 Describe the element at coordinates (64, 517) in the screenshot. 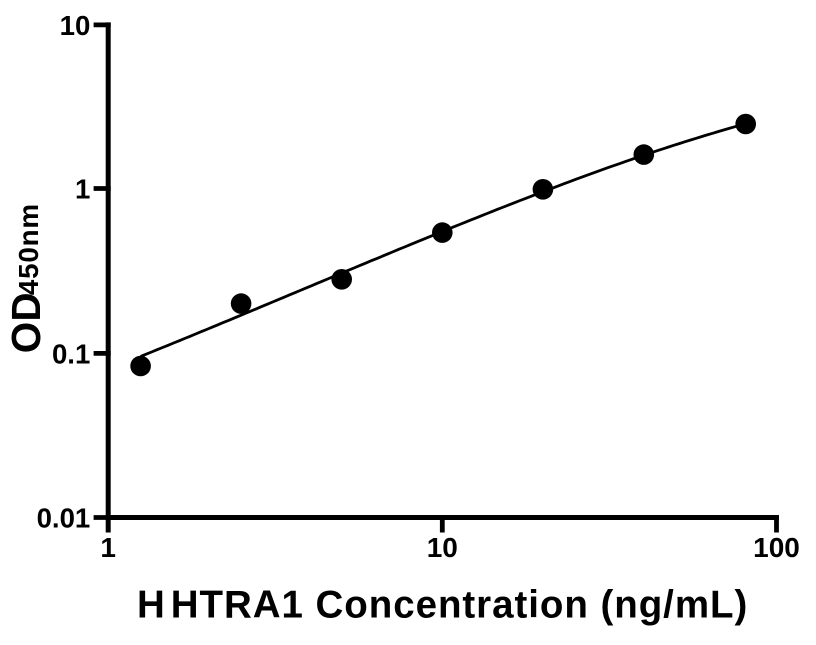

I see `svg-text: 0.01` at that location.